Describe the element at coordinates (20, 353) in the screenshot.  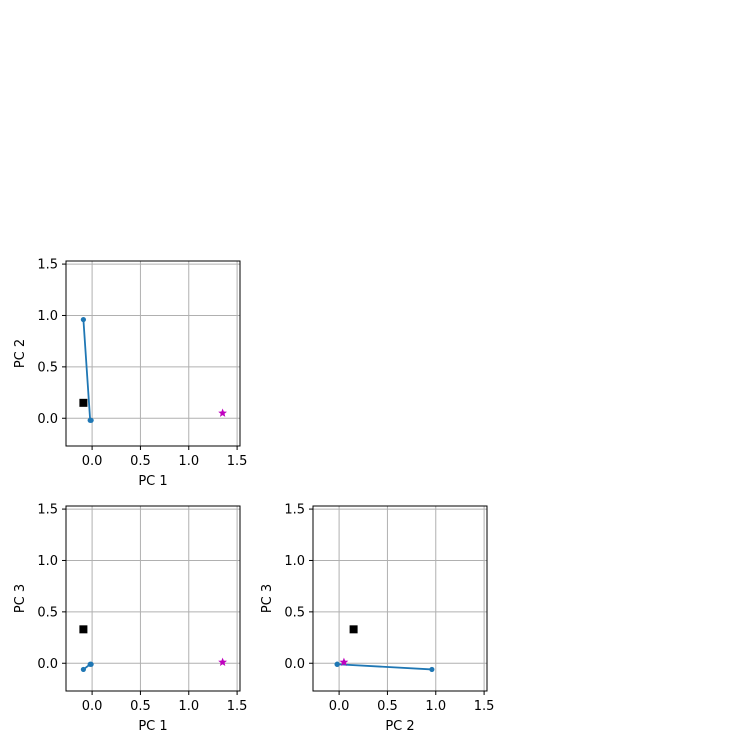
I see `y-axis-label: PC 2` at that location.